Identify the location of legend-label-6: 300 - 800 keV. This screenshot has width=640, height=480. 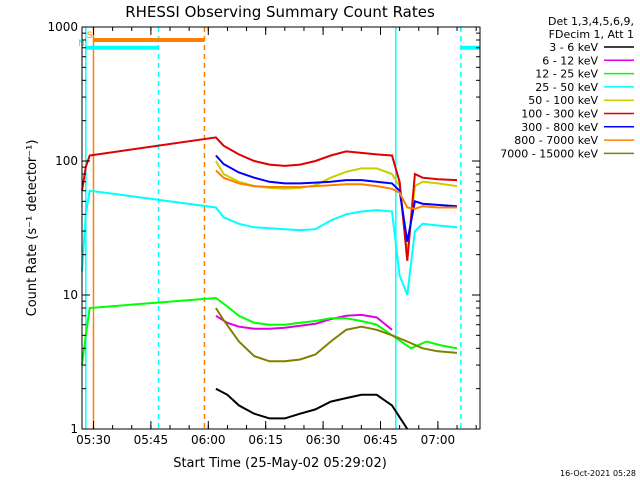
(559, 127).